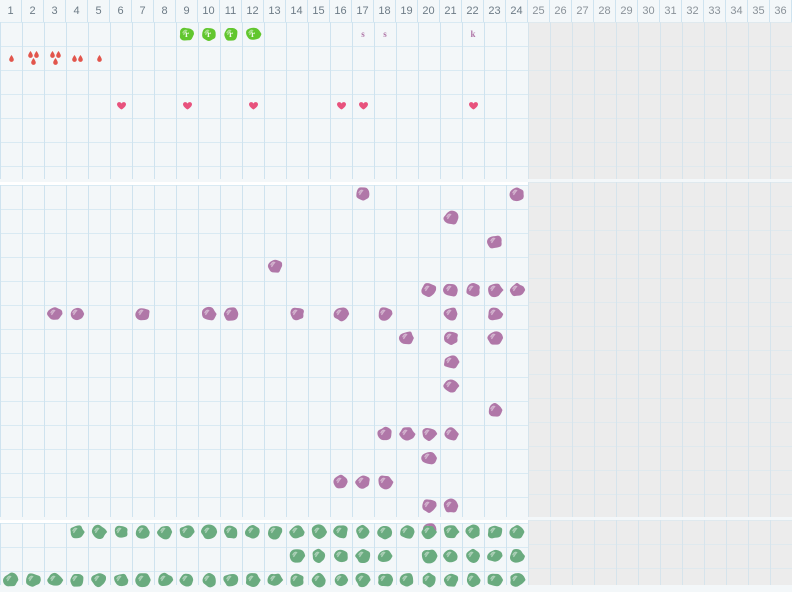 Image resolution: width=792 pixels, height=592 pixels. What do you see at coordinates (407, 532) in the screenshot?
I see `green-mark-r0-c19` at bounding box center [407, 532].